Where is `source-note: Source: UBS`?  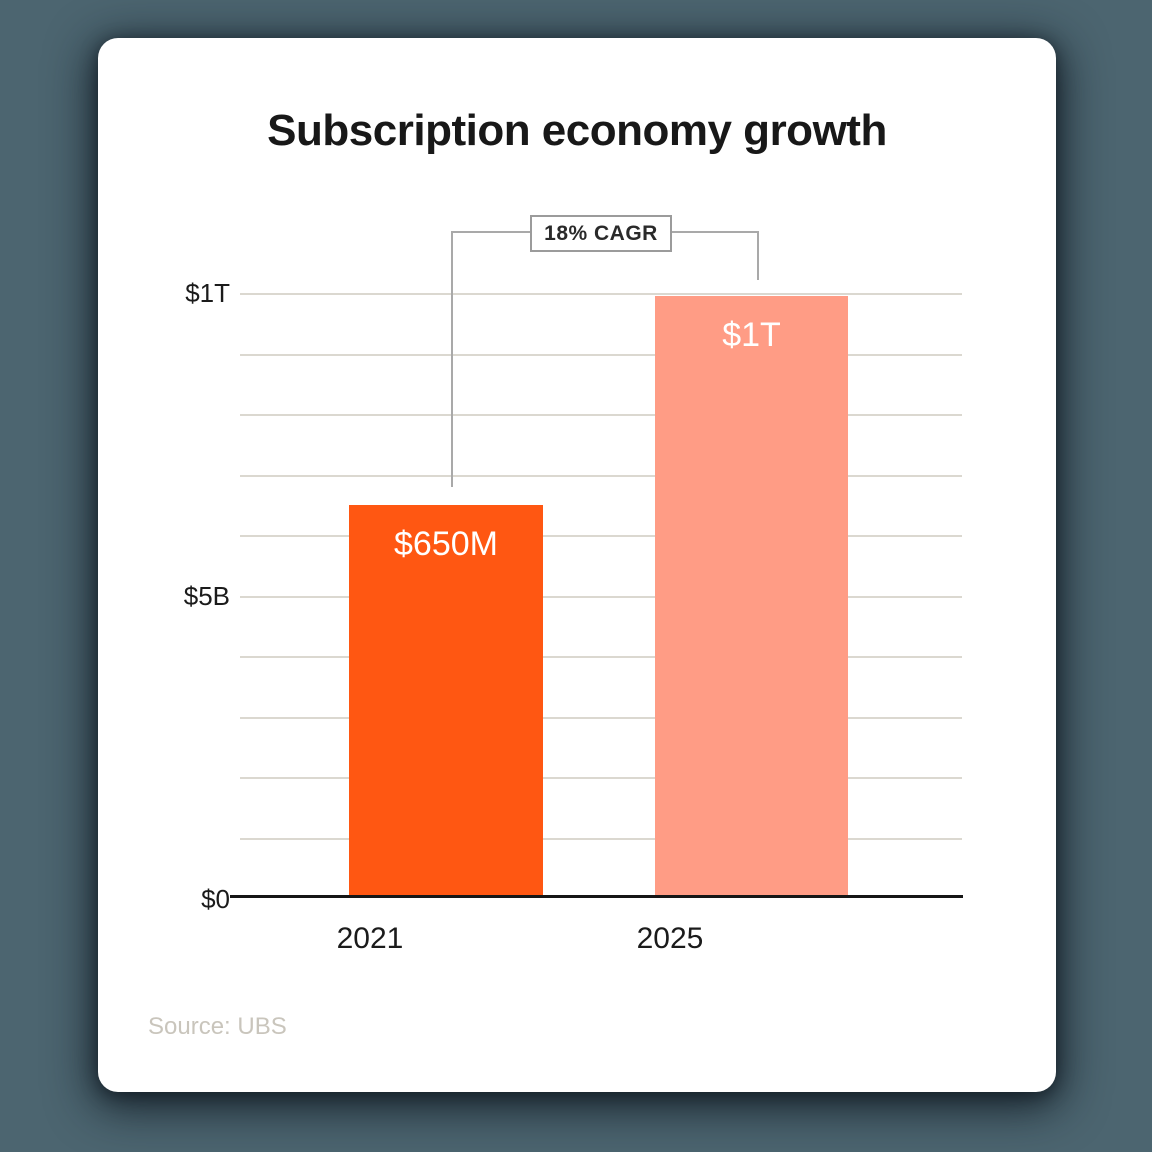
source-note: Source: UBS is located at coordinates (217, 1026).